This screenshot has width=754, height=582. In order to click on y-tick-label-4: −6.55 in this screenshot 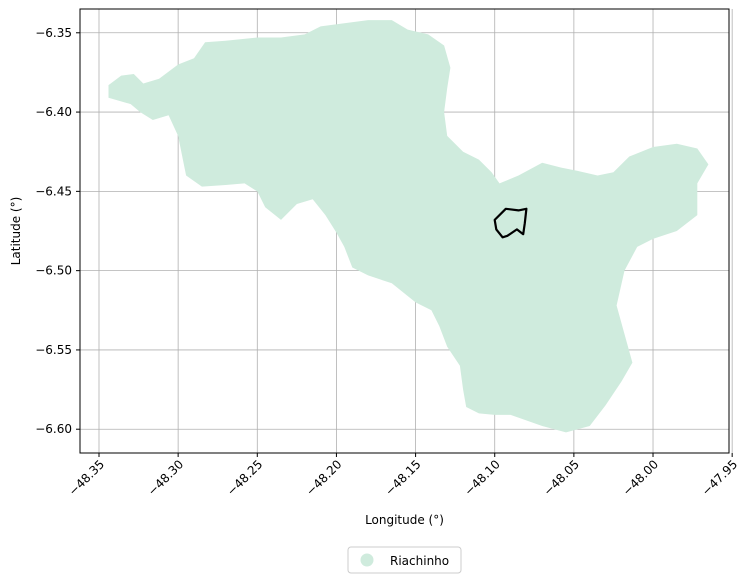, I will do `click(53, 350)`.